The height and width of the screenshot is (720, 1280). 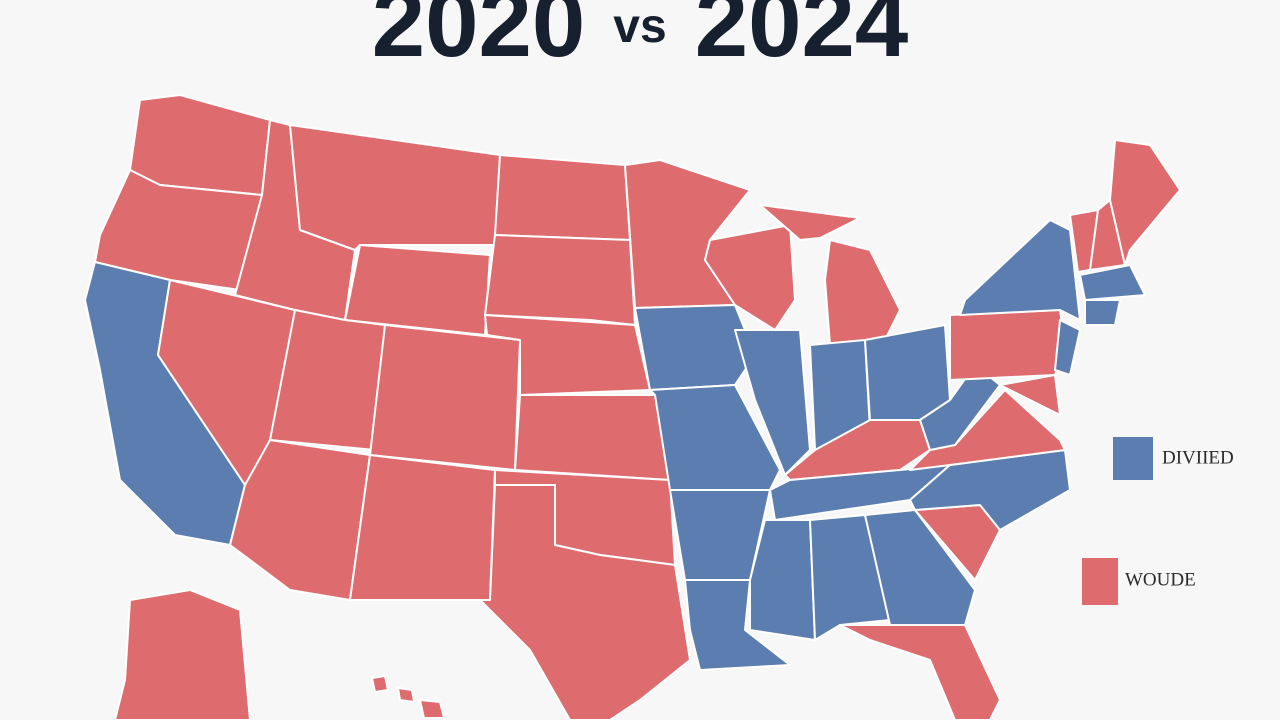 What do you see at coordinates (802, 38) in the screenshot?
I see `title-year: 2024` at bounding box center [802, 38].